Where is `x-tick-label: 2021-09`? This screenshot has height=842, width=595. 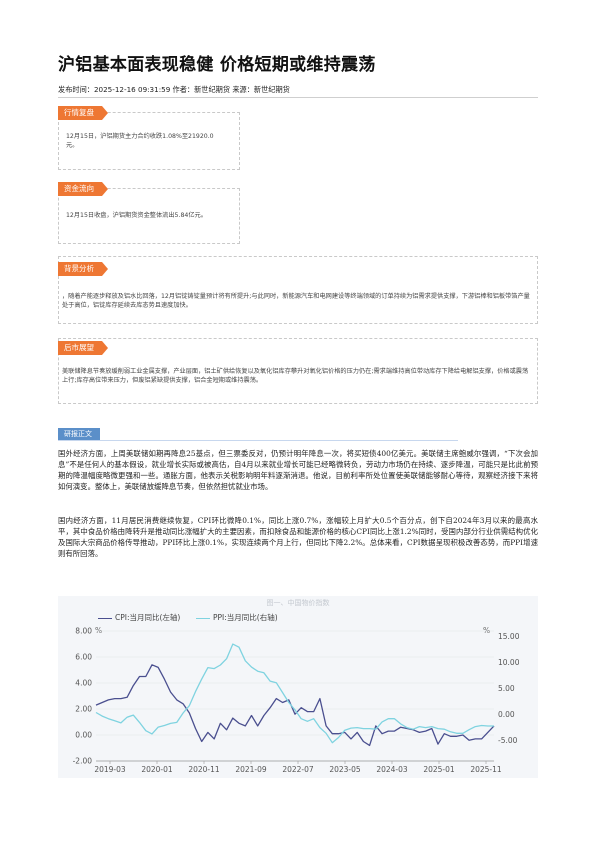
x-tick-label: 2021-09 is located at coordinates (251, 769).